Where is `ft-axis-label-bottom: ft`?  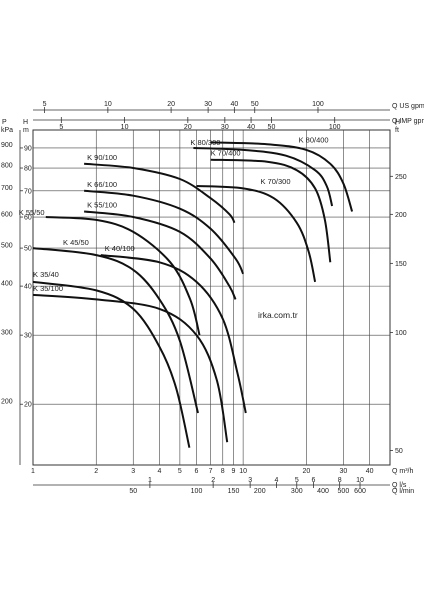 ft-axis-label-bottom: ft is located at coordinates (397, 130).